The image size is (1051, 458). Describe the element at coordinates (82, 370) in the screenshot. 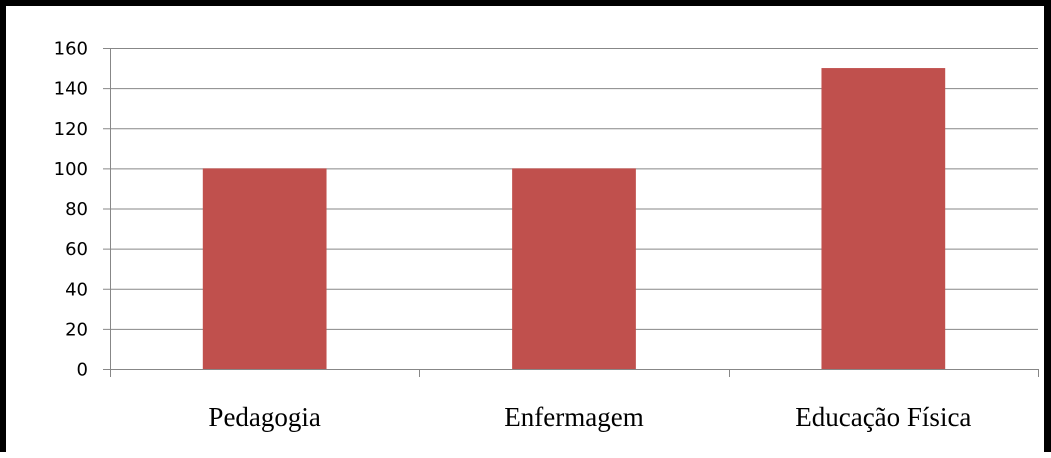

I see `y-tick-label: 0` at that location.